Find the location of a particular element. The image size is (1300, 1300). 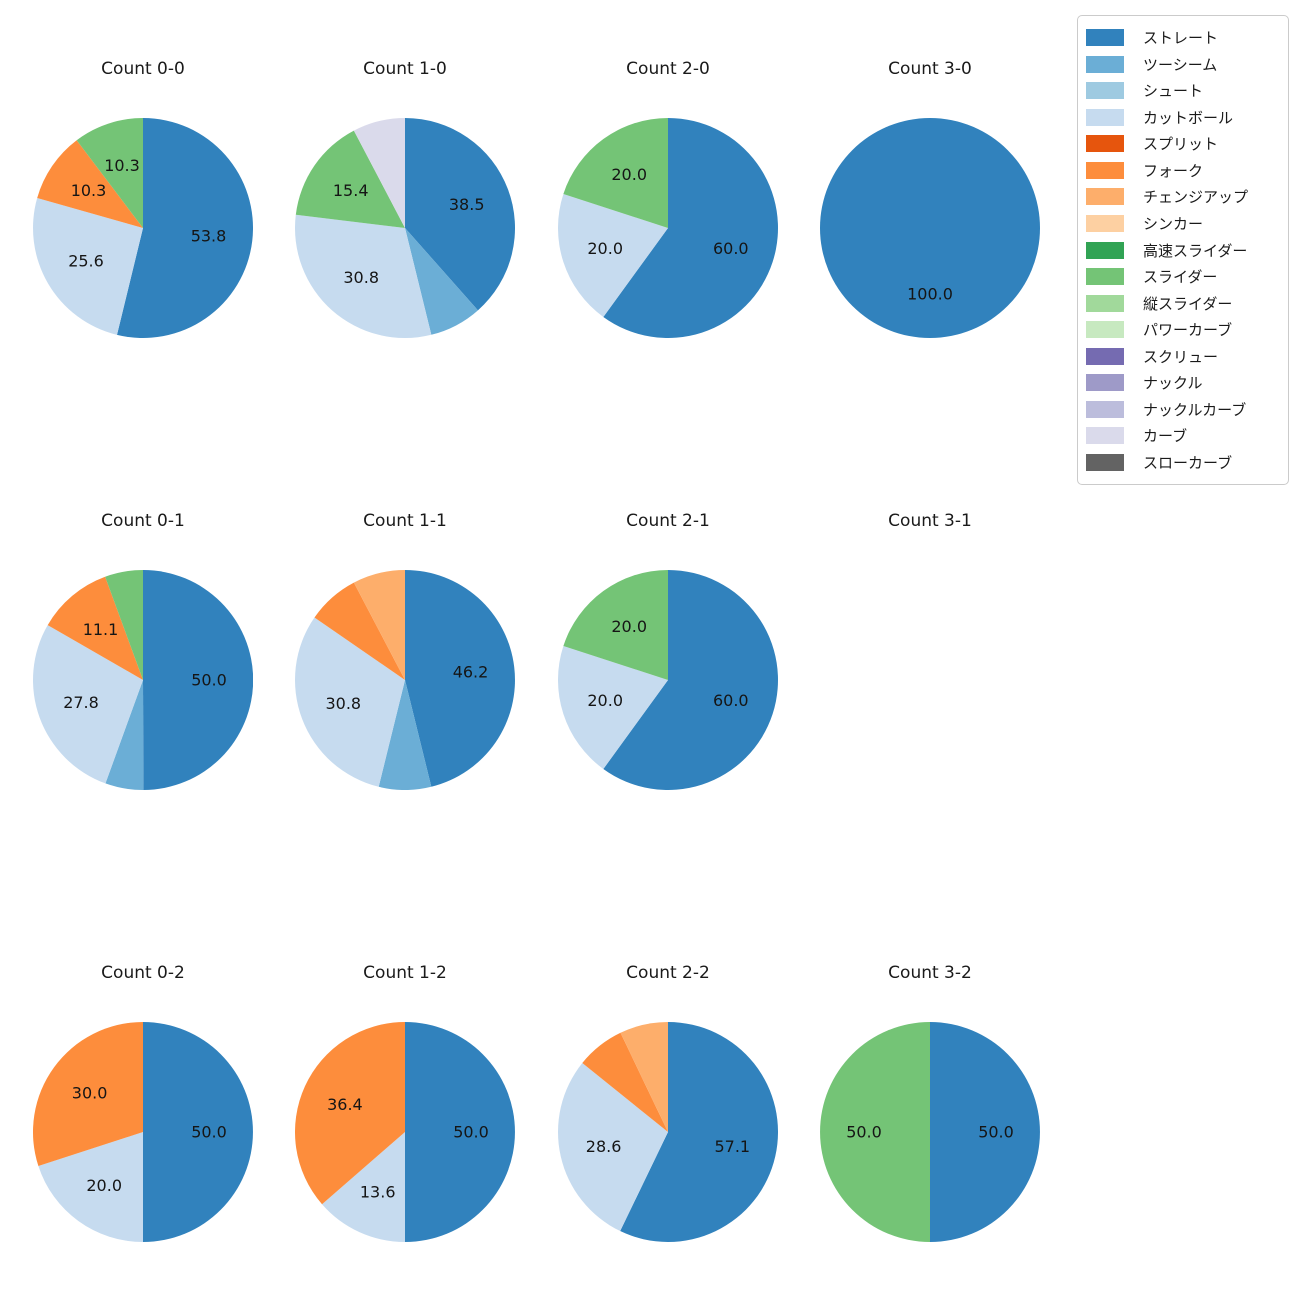

legend-item: シンカー is located at coordinates (1183, 223).